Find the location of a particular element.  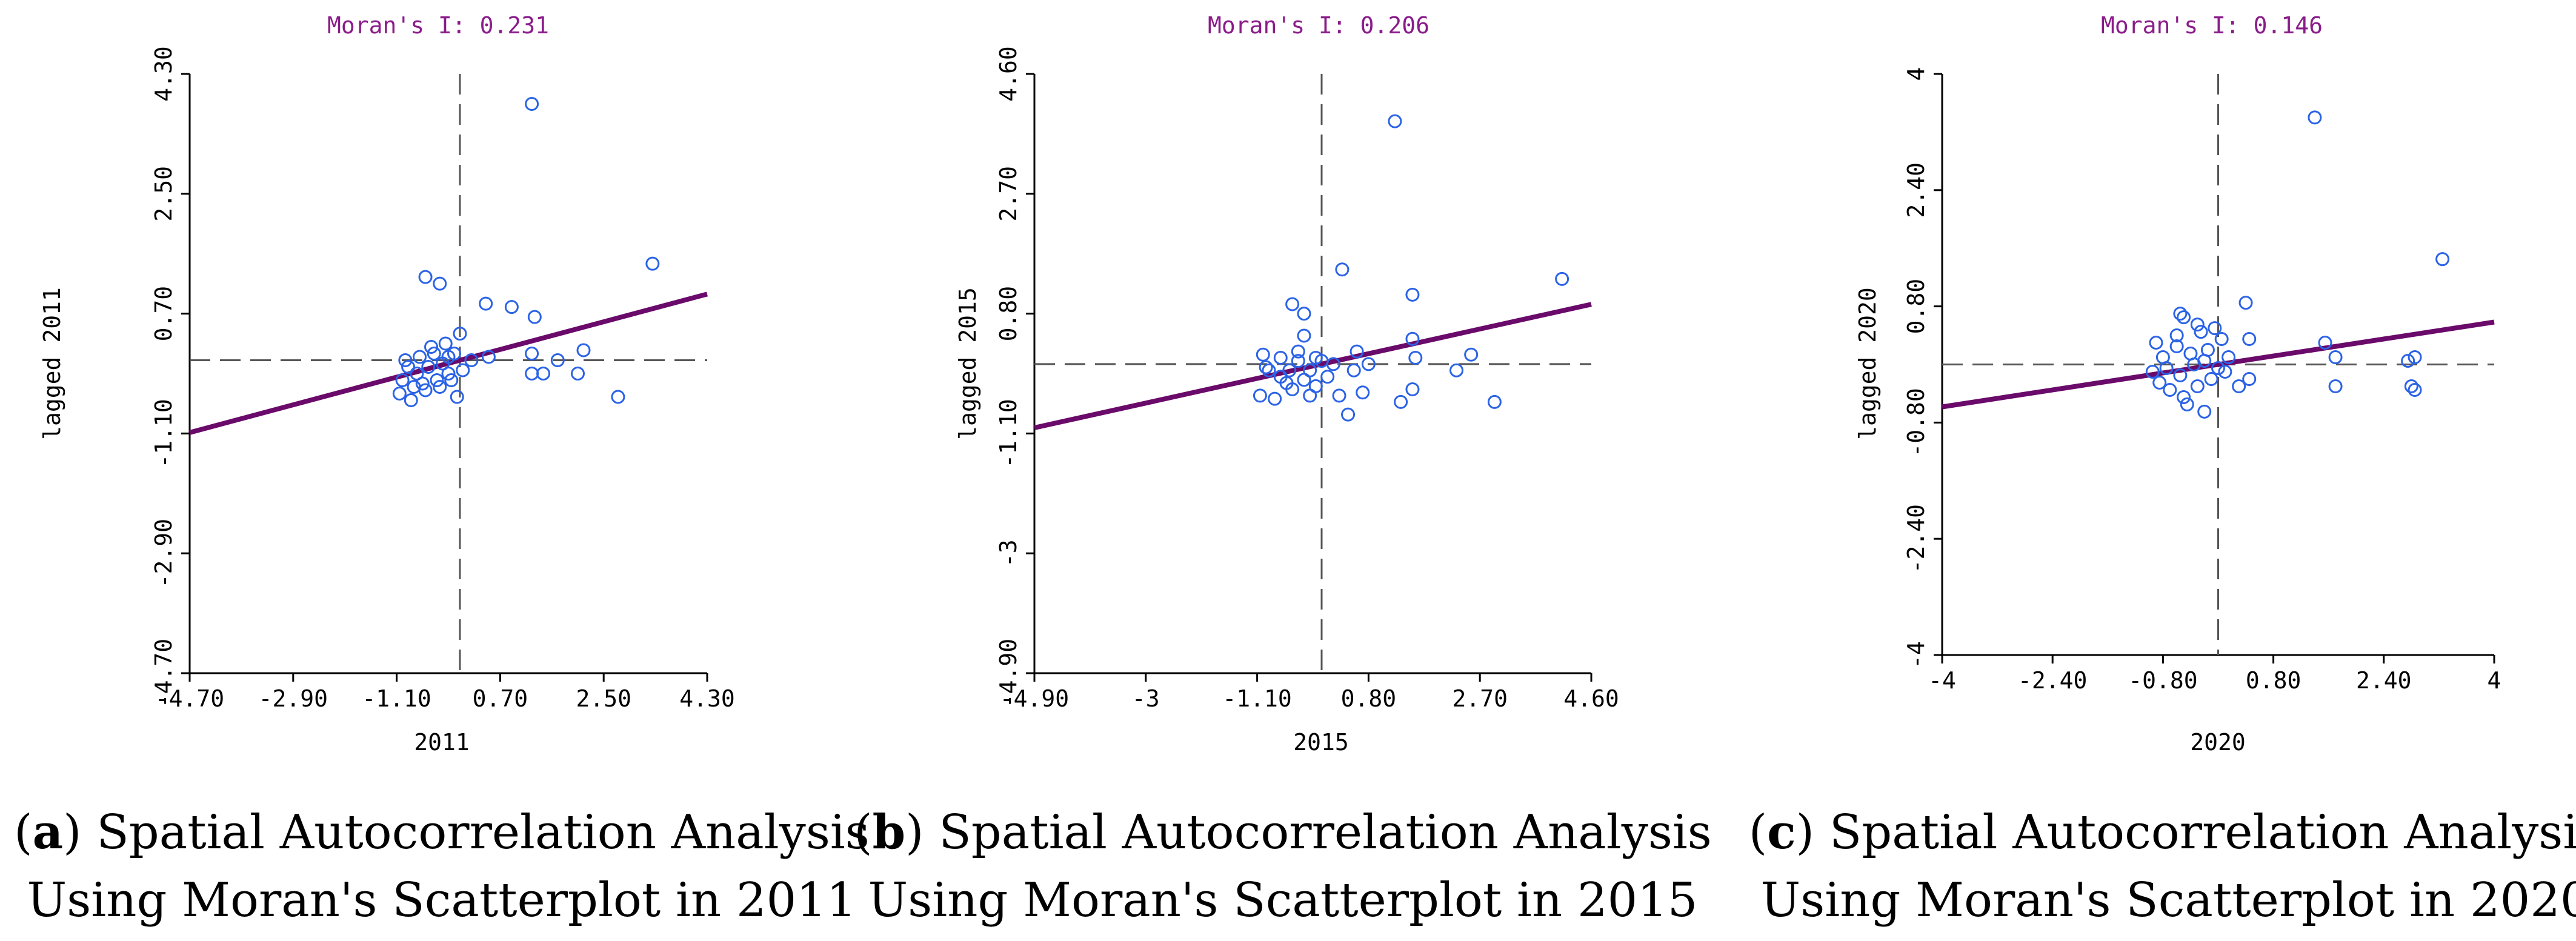

y-tick-label: 4 is located at coordinates (1916, 74).